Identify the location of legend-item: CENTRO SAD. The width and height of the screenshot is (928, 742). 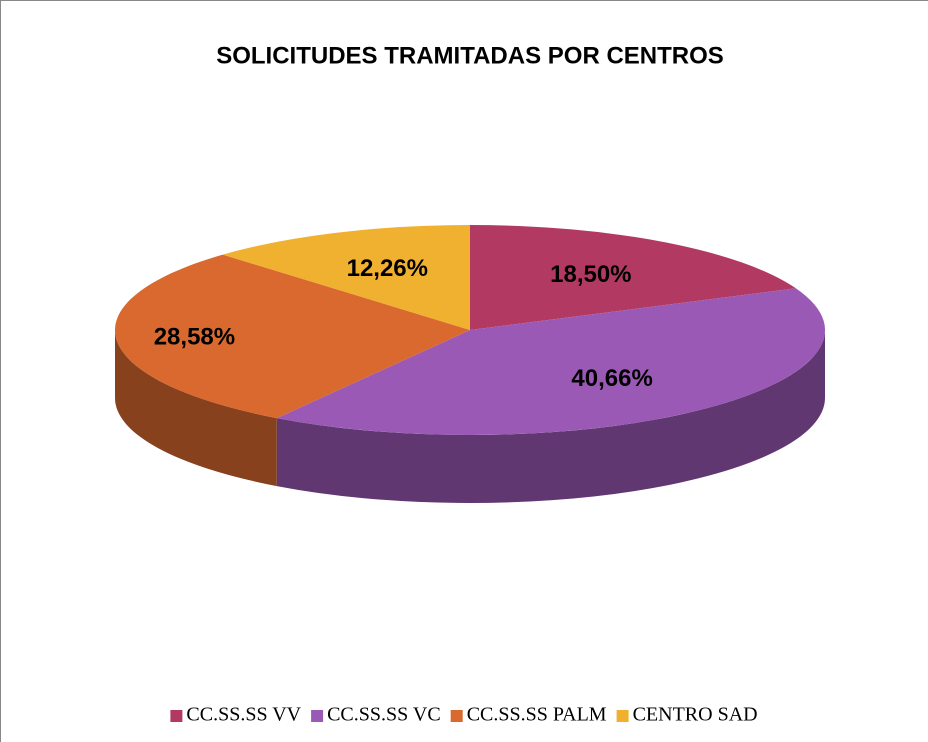
(687, 715).